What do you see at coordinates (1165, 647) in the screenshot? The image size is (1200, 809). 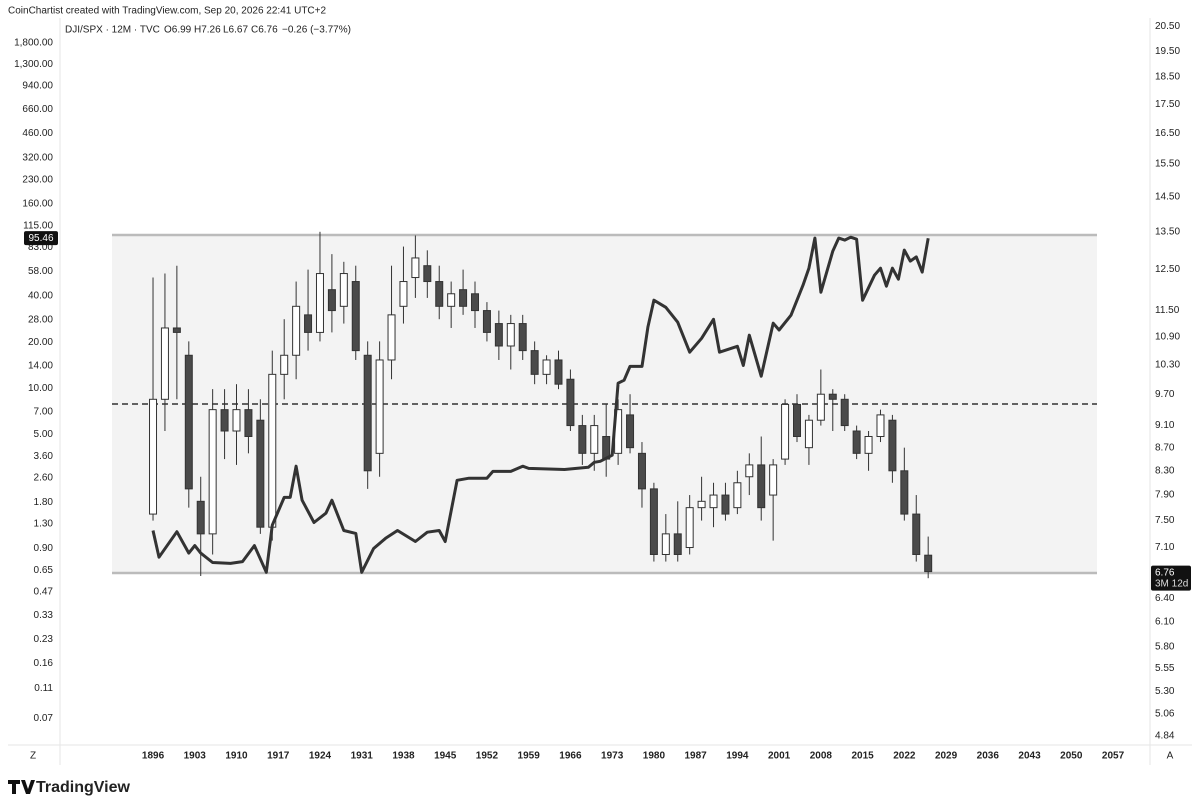 I see `y2-tick-label: 5.80` at bounding box center [1165, 647].